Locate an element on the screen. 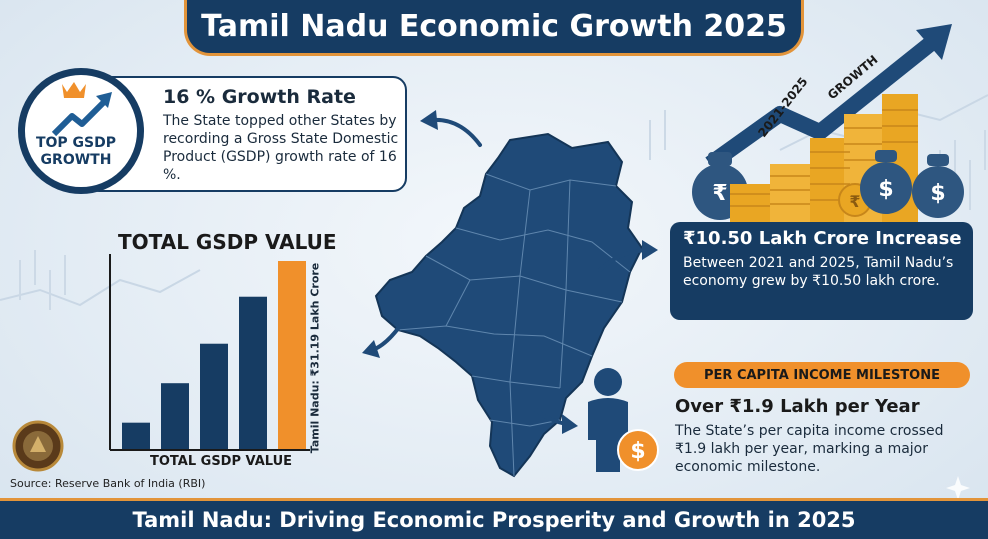 The height and width of the screenshot is (539, 988). per-capita-title: Over ₹1.9 Lakh per Year is located at coordinates (797, 406).